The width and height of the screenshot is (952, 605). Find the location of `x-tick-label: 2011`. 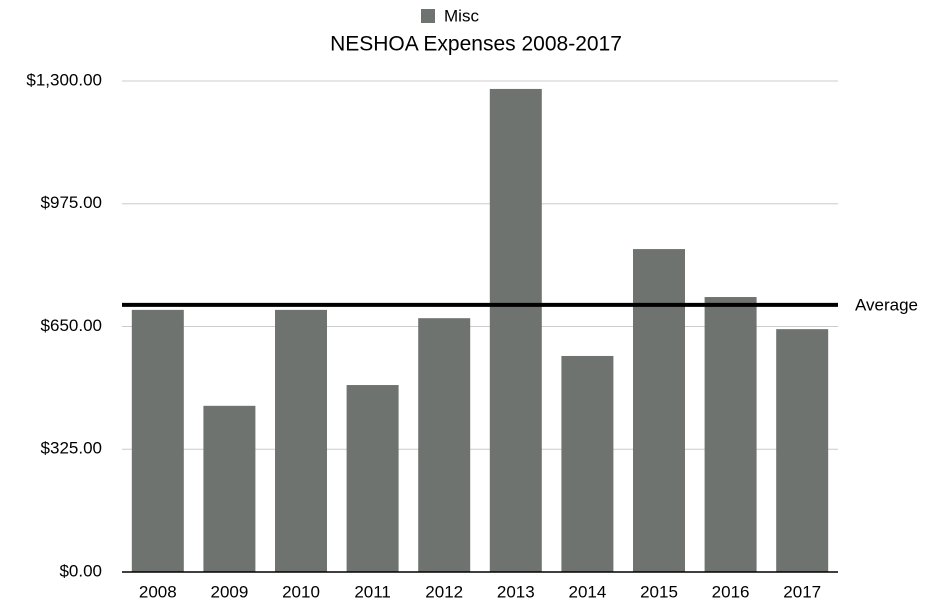

x-tick-label: 2011 is located at coordinates (372, 591).